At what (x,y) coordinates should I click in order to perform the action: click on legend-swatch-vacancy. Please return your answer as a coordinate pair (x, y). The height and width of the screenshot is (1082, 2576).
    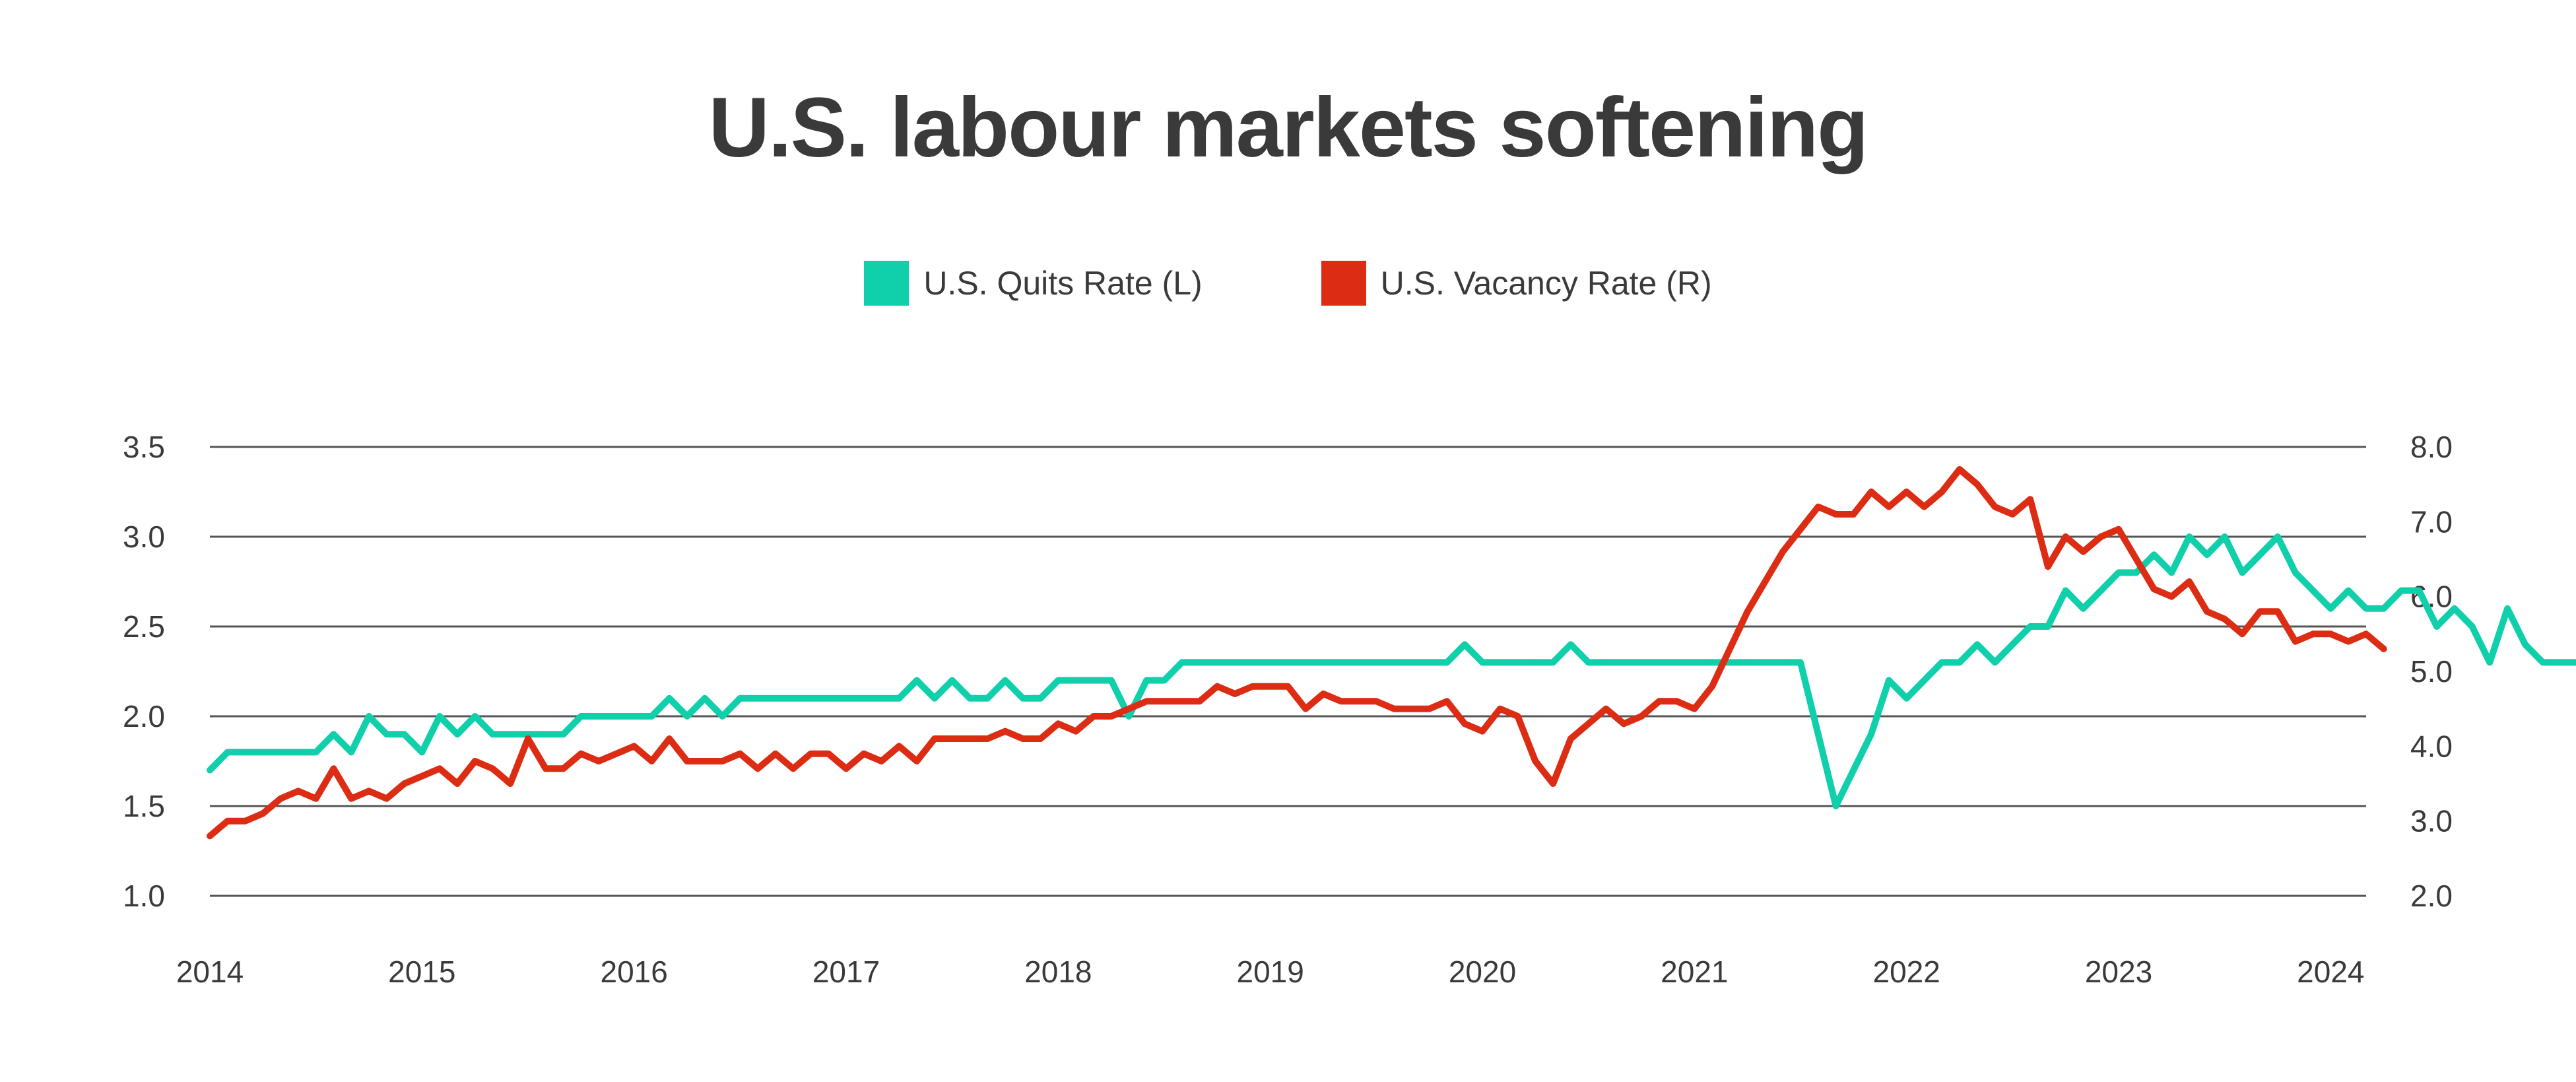
    Looking at the image, I should click on (1343, 283).